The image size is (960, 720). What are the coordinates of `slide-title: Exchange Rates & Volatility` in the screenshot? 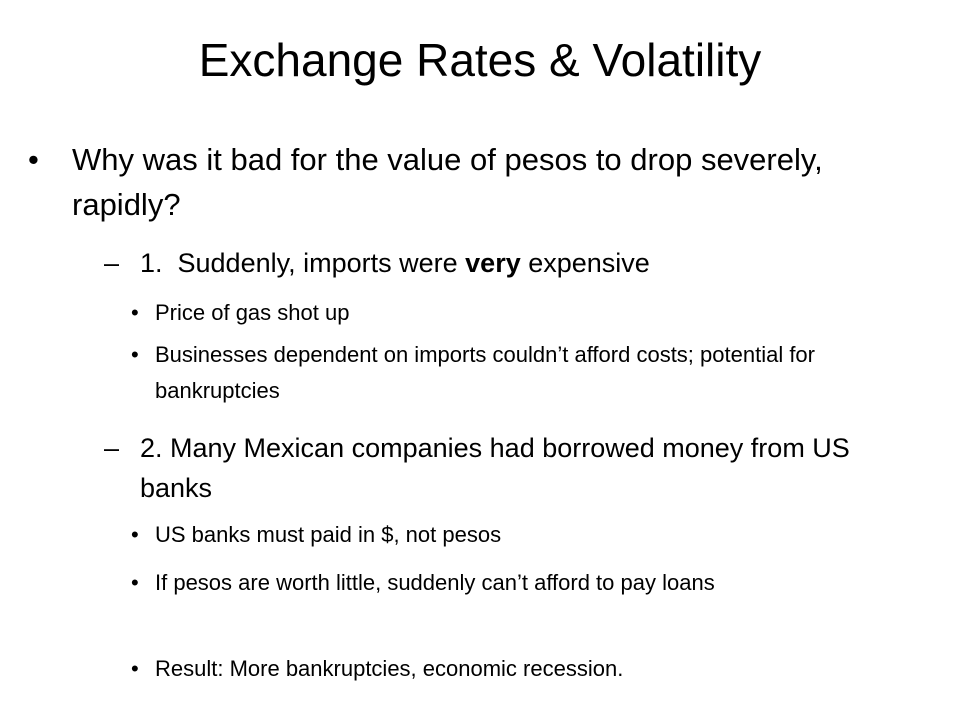 It's located at (480, 60).